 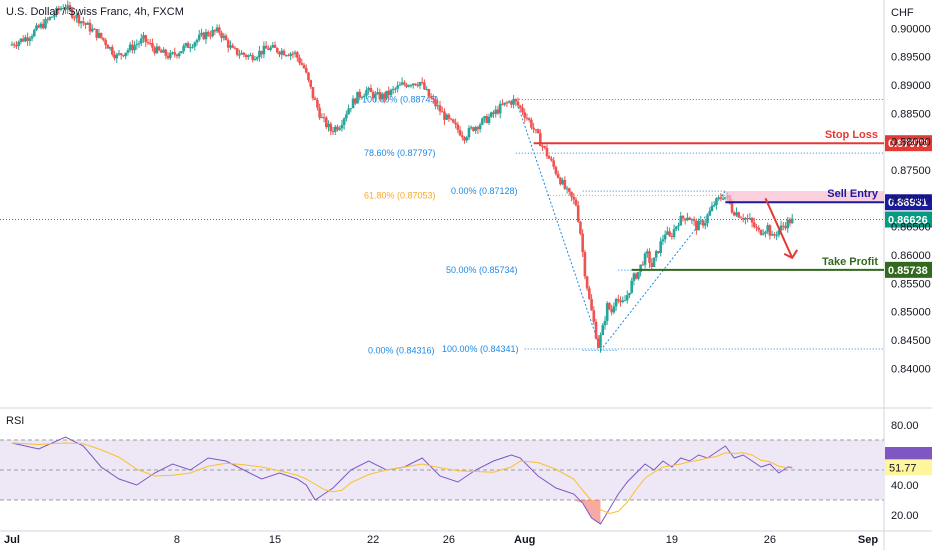 What do you see at coordinates (402, 478) in the screenshot?
I see `rsi-ma-line` at bounding box center [402, 478].